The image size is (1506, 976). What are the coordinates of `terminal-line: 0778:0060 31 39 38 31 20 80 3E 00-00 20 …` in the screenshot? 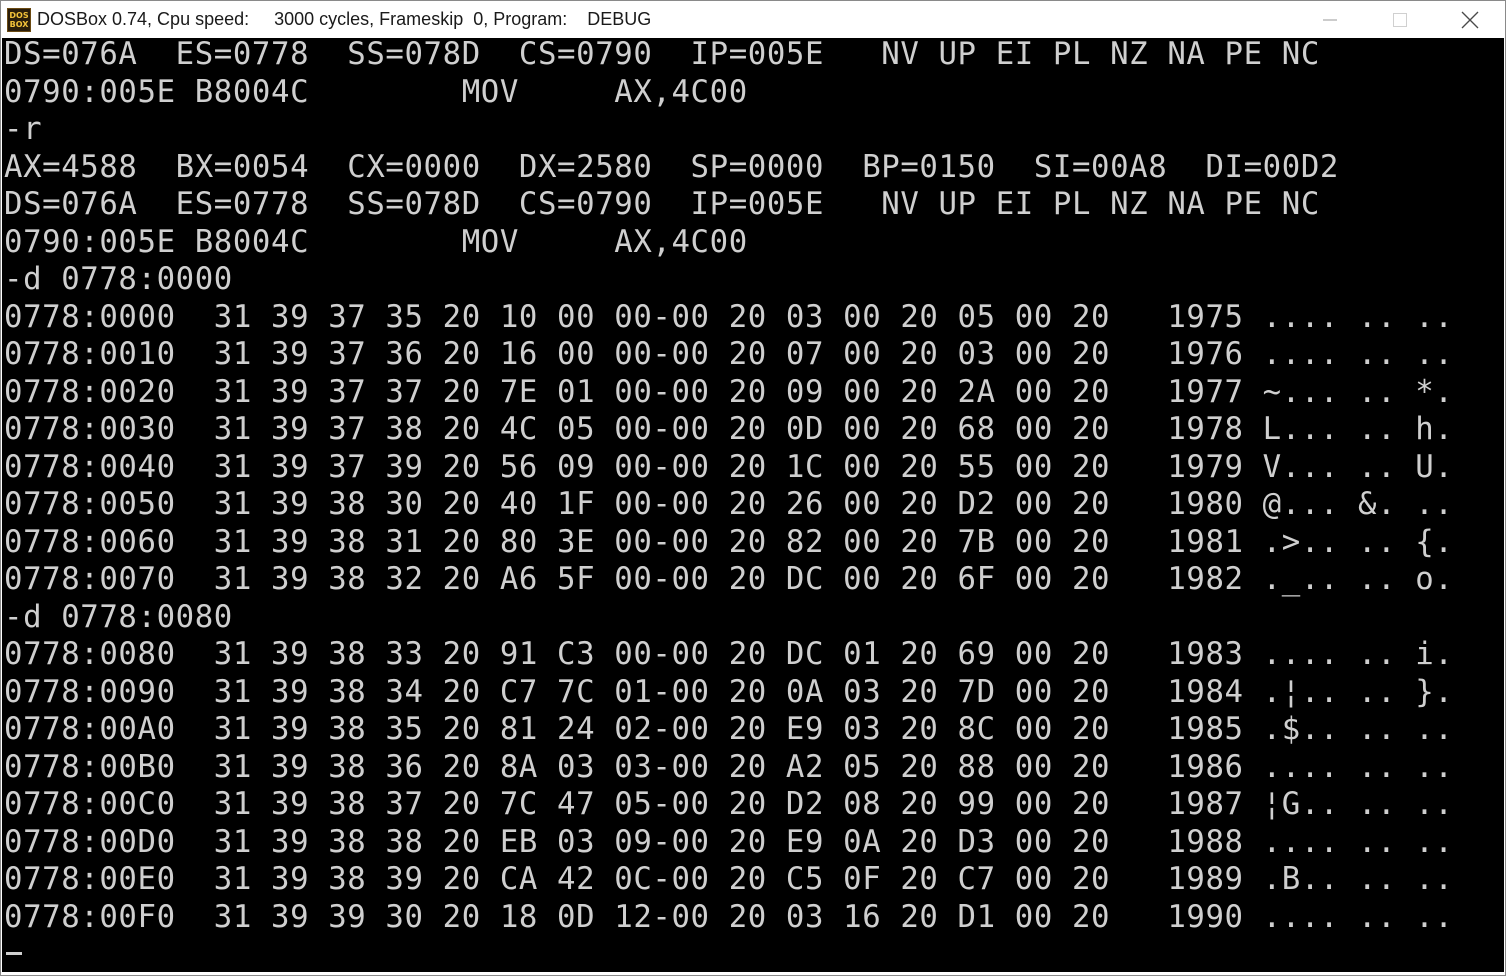 It's located at (729, 541).